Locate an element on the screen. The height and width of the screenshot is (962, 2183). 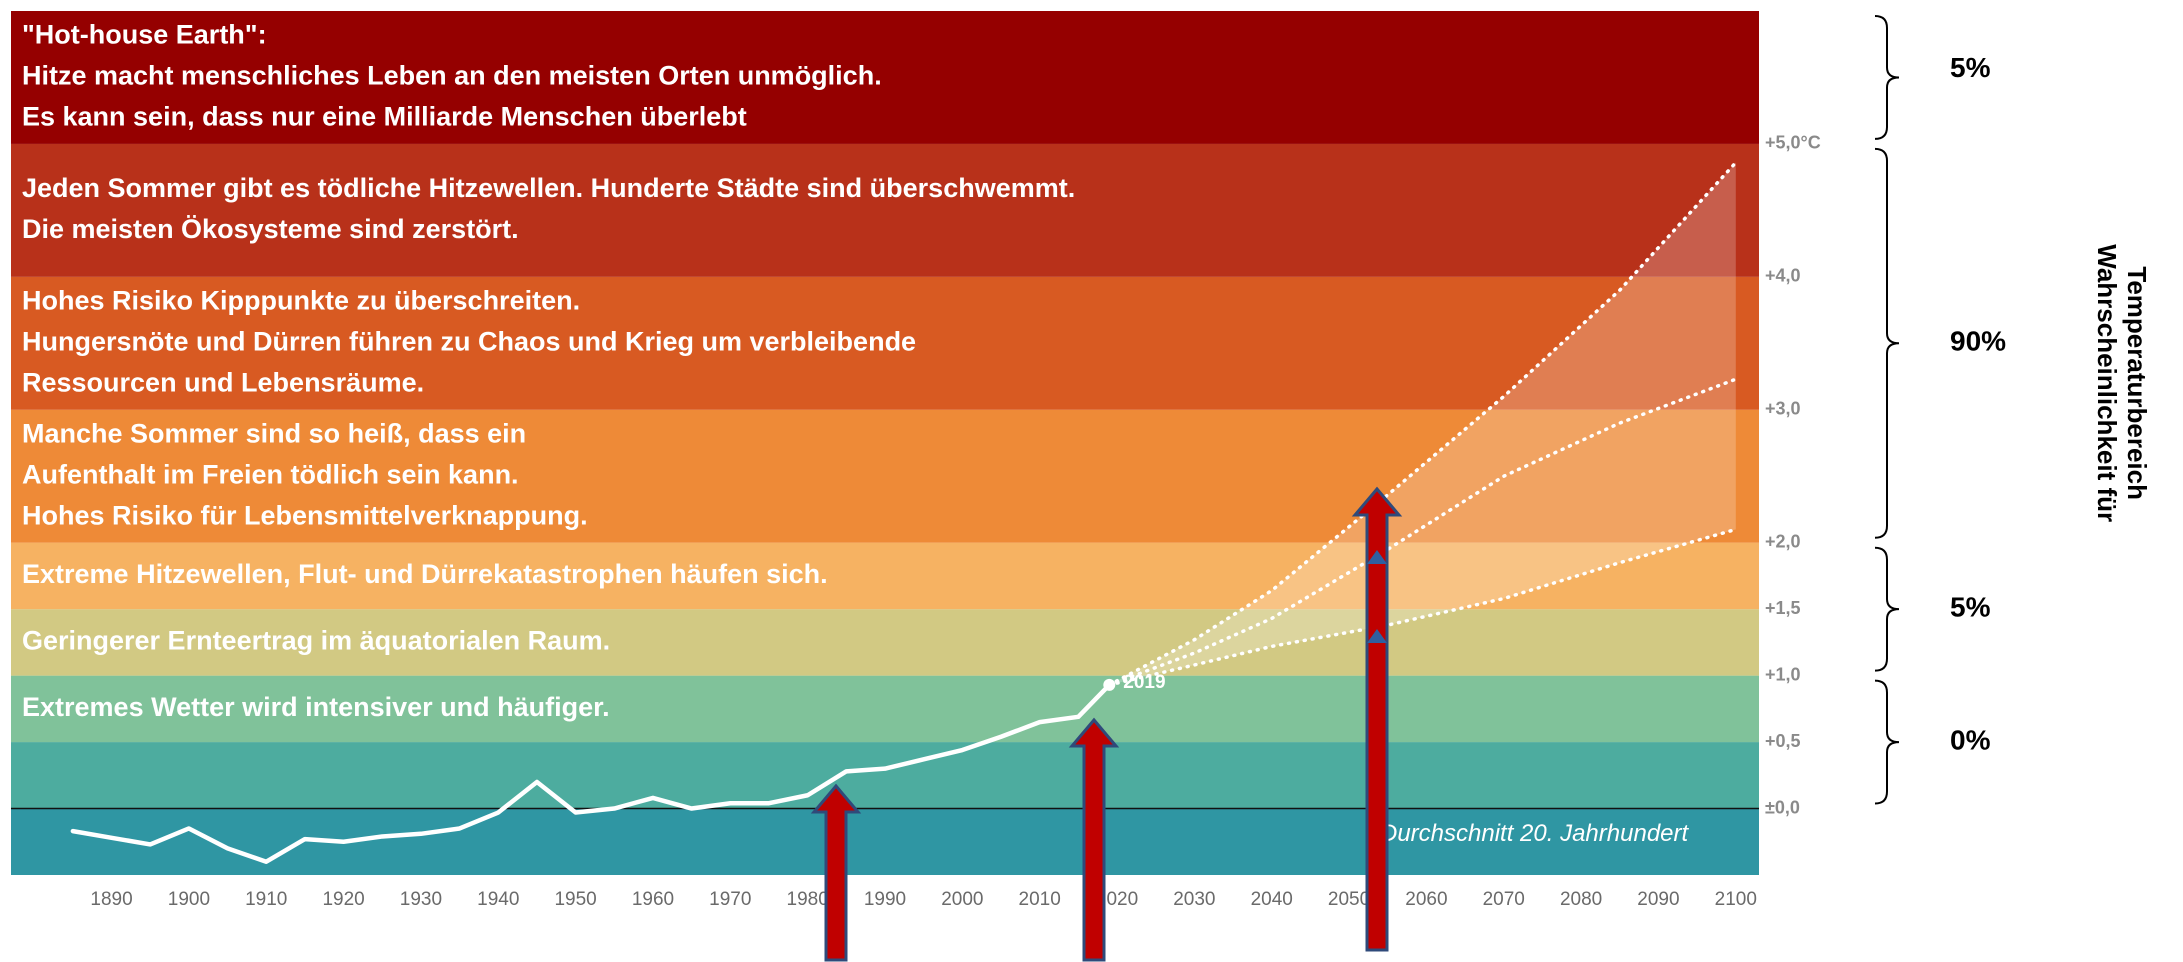
band-text: Die meisten Ökosysteme sind zerstört. is located at coordinates (270, 229).